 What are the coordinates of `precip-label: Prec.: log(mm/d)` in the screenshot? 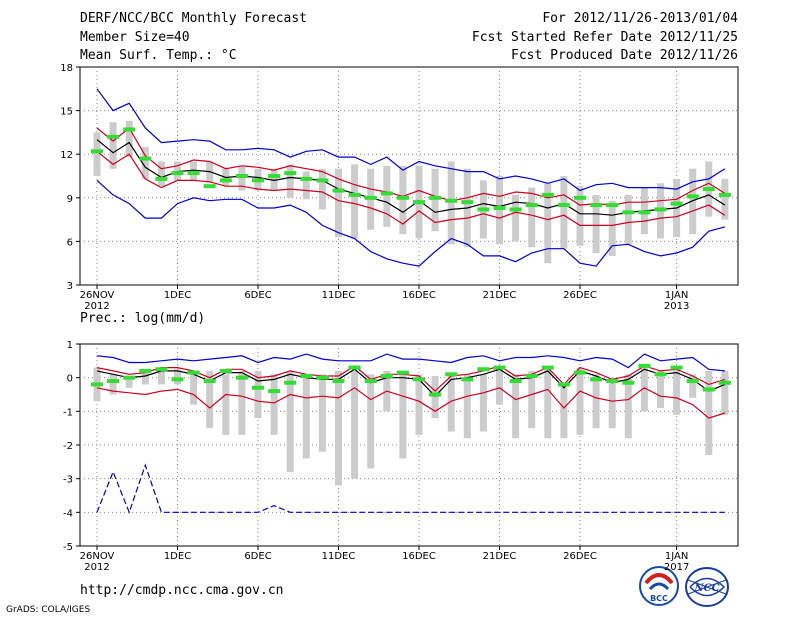 It's located at (143, 318).